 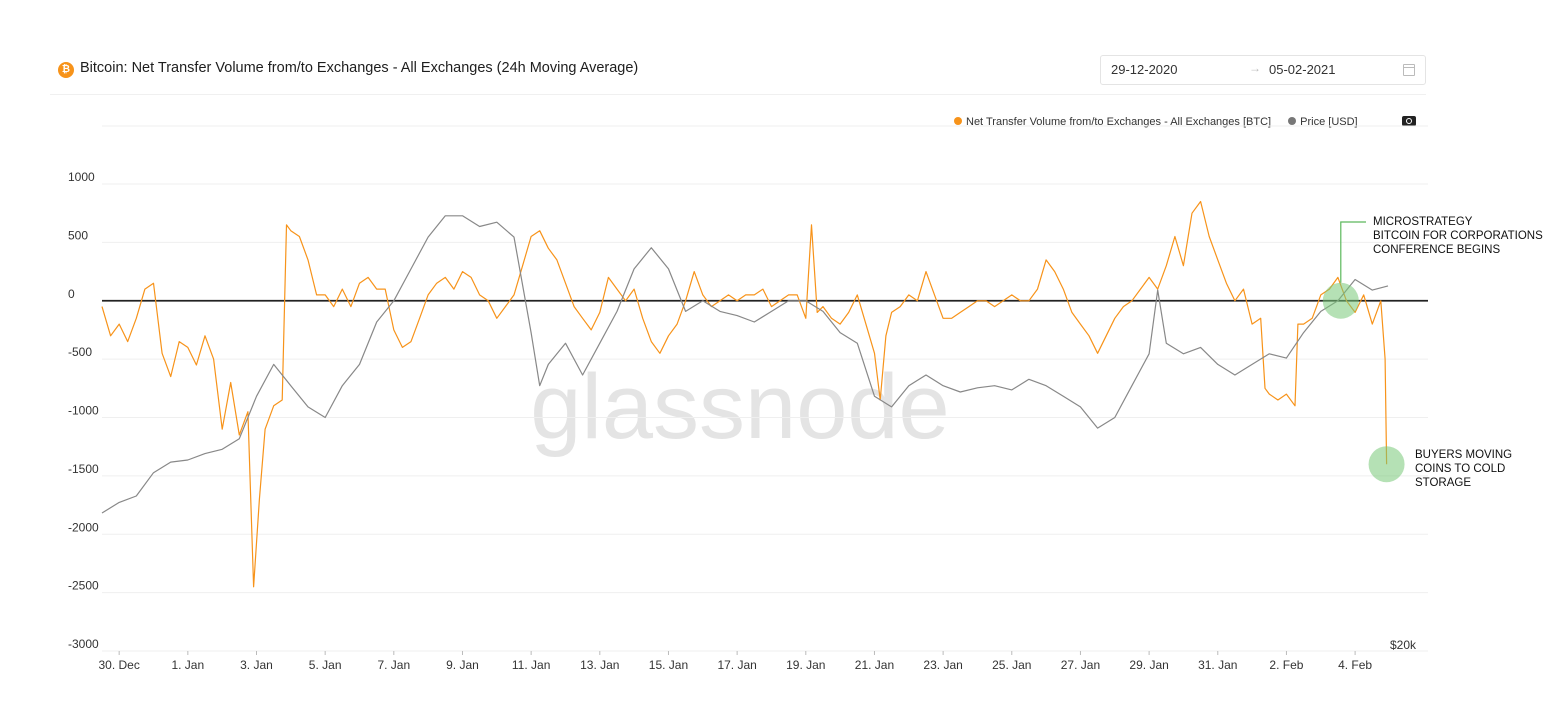 I want to click on watermark: glassnode, so click(x=739, y=407).